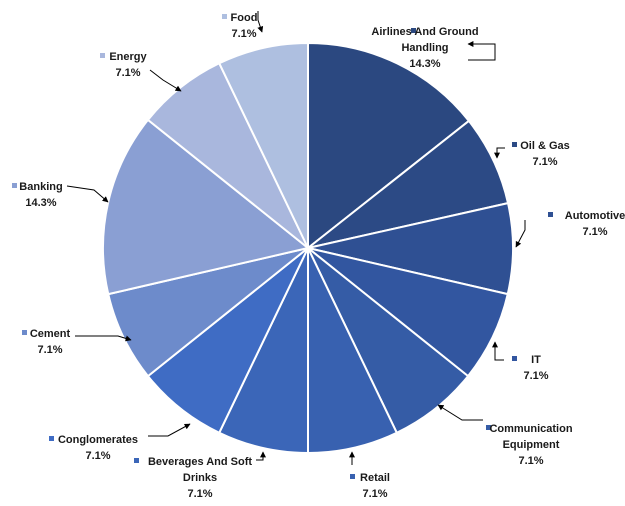 Image resolution: width=625 pixels, height=506 pixels. Describe the element at coordinates (481, 51) in the screenshot. I see `leader-line-airlines-and-ground-handling` at that location.